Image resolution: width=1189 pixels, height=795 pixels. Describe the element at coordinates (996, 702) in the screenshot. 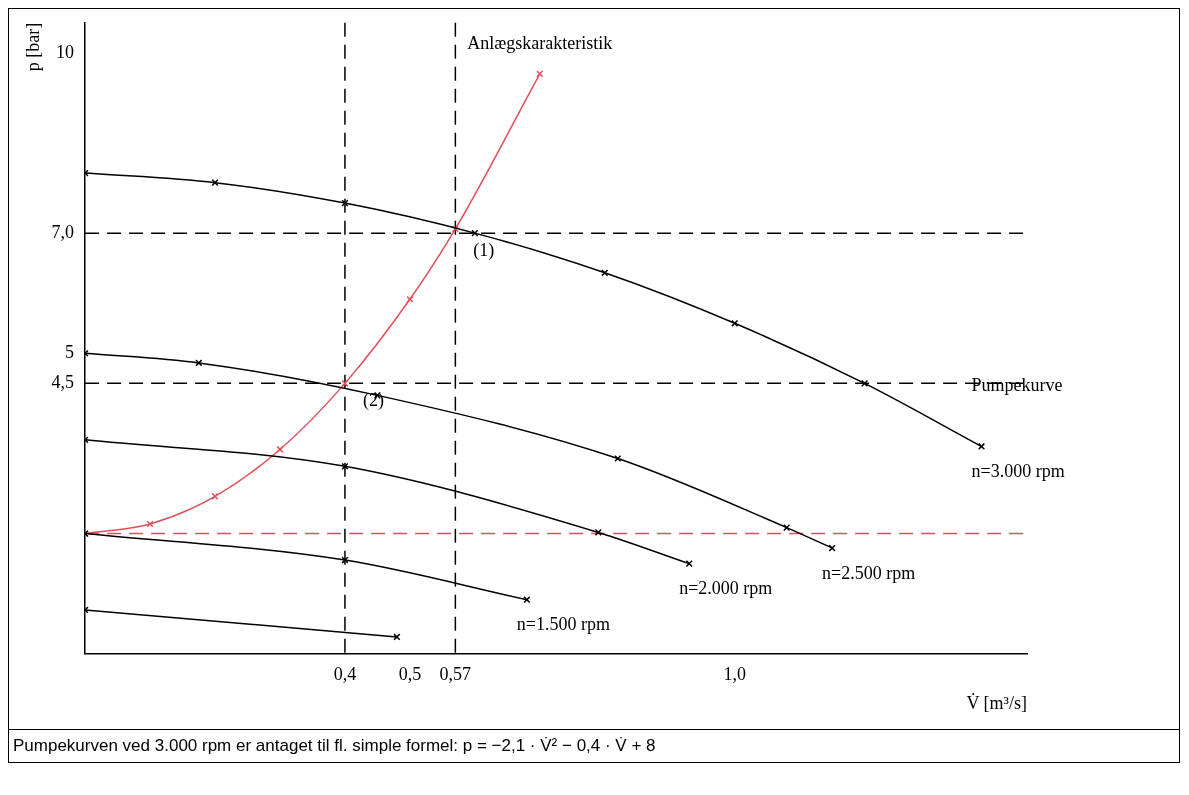

I see `x-axis-title: V̇ [m³/s]` at that location.